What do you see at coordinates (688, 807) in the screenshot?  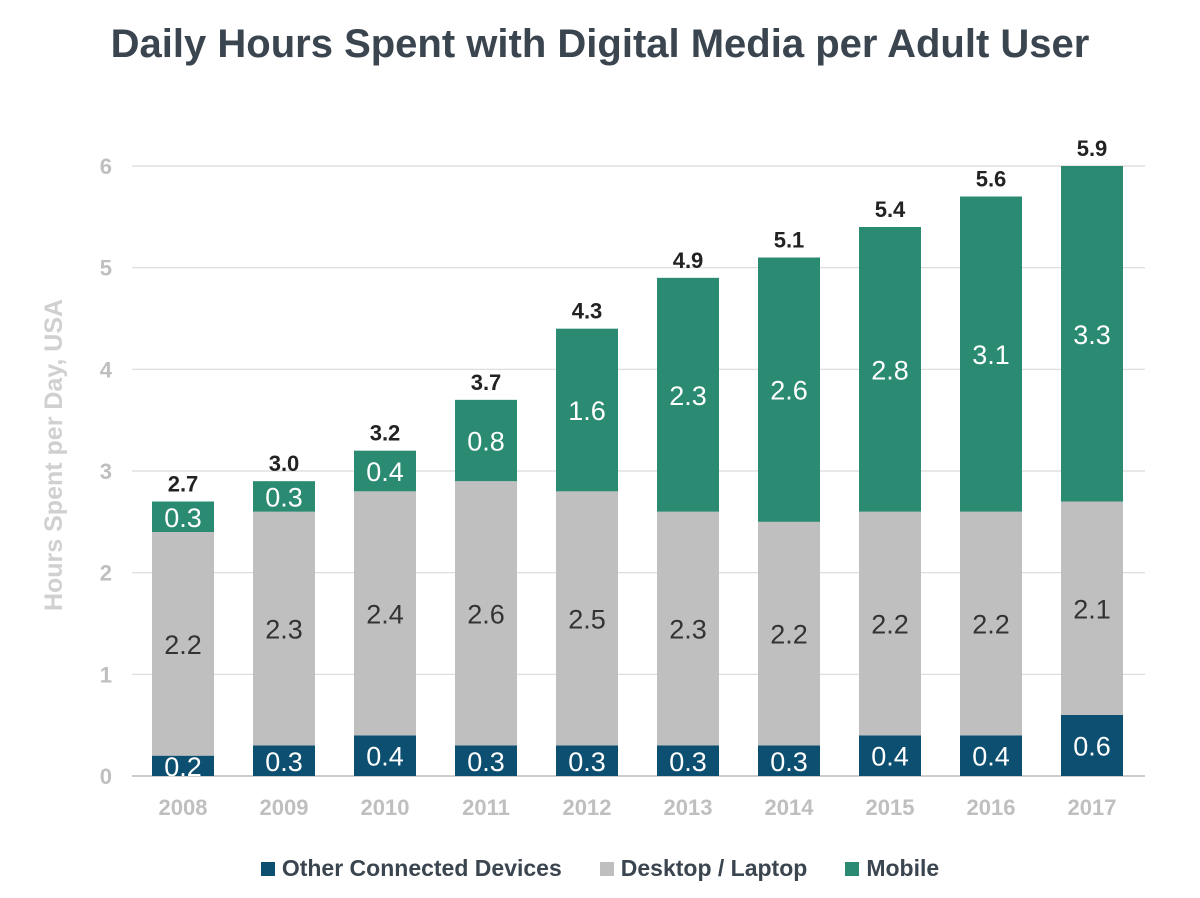 I see `x-tick-label: 2013` at bounding box center [688, 807].